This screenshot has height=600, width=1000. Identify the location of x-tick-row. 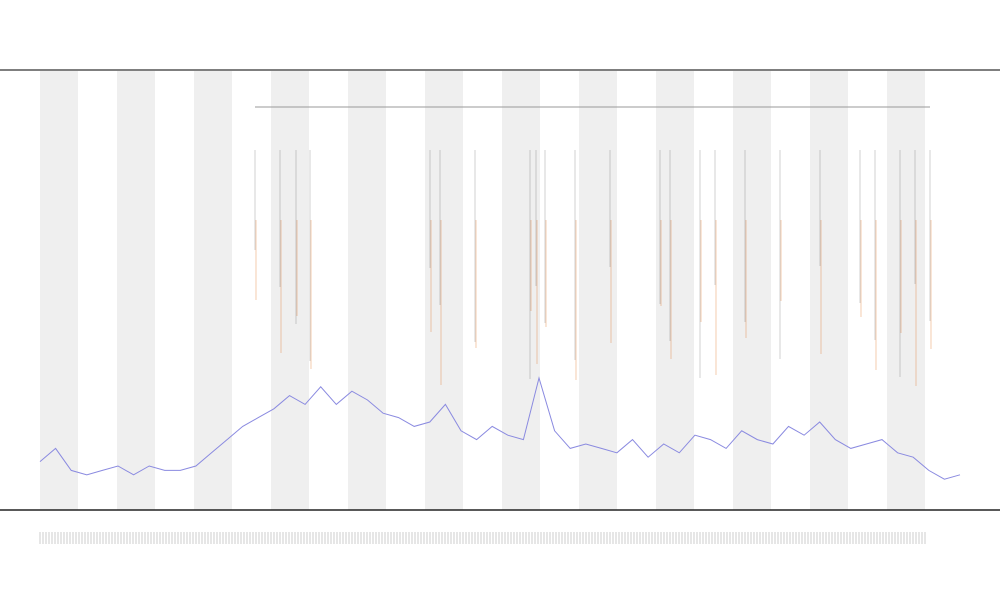
(482, 538).